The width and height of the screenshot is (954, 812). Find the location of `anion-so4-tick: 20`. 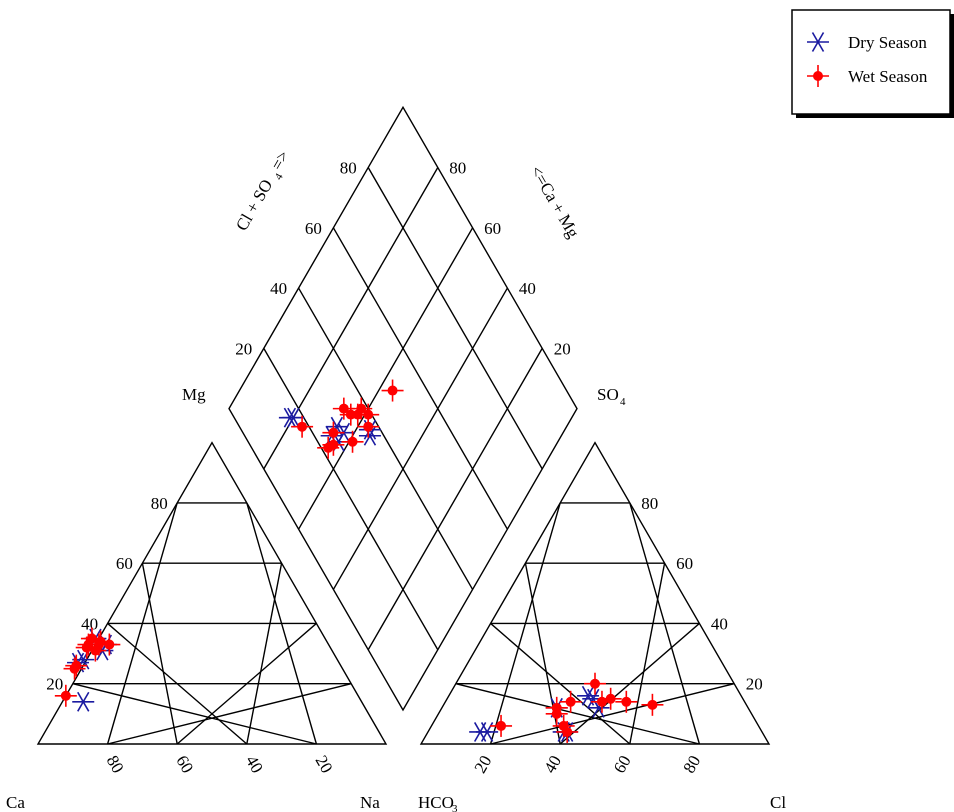

anion-so4-tick: 20 is located at coordinates (754, 684).